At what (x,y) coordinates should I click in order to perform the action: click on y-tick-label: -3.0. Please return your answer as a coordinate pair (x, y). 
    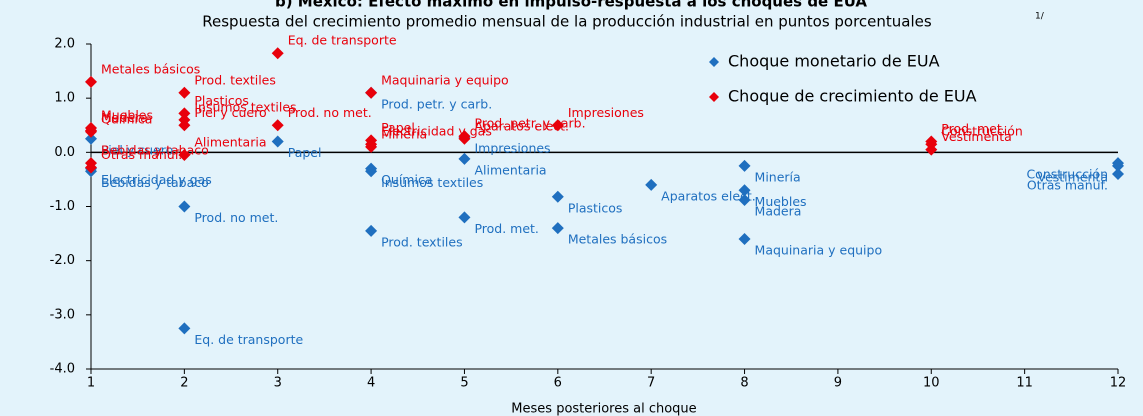
    Looking at the image, I should click on (62, 314).